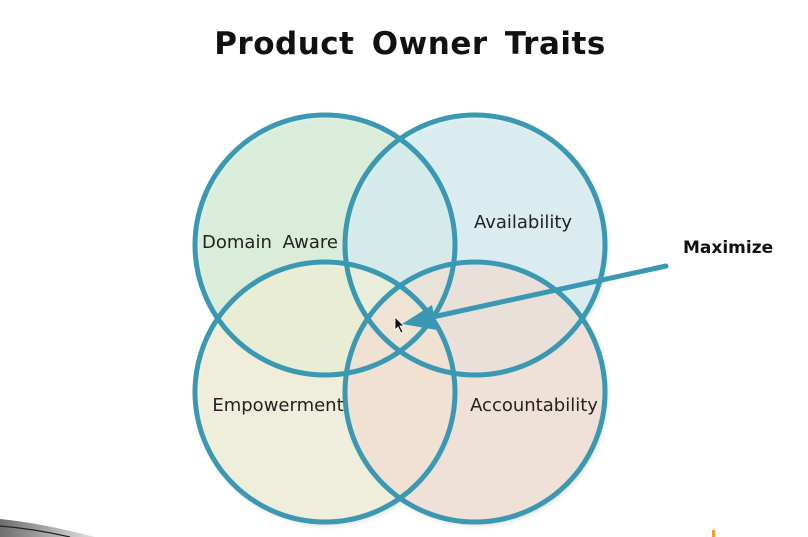 This screenshot has height=537, width=808. I want to click on label-accountability: Accountability, so click(534, 405).